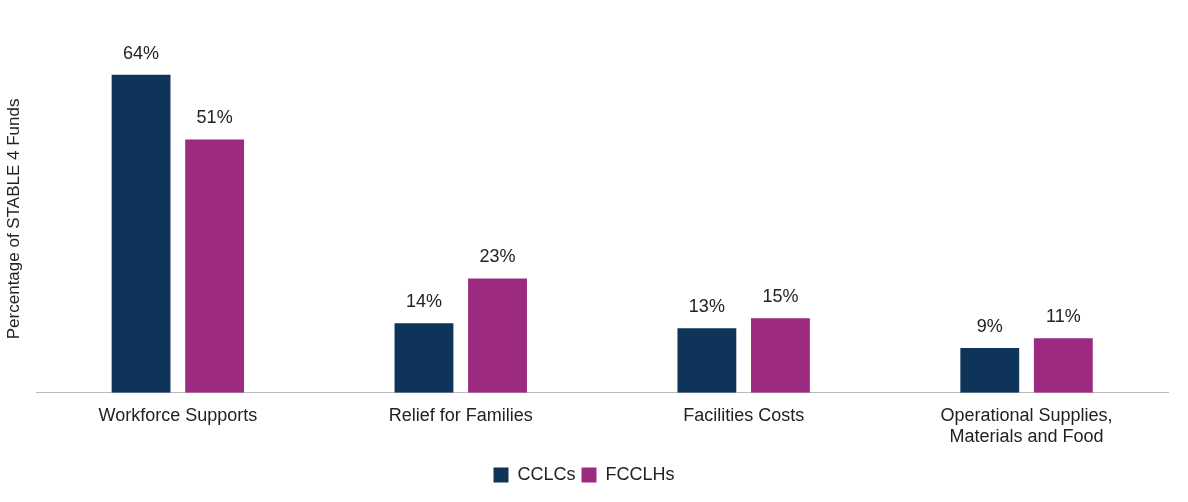  What do you see at coordinates (989, 326) in the screenshot?
I see `data-label: 9%` at bounding box center [989, 326].